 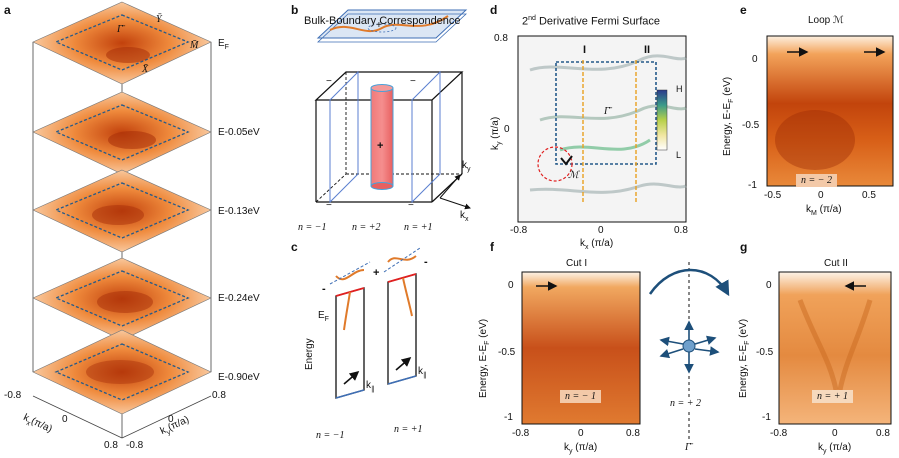 I want to click on layer-label-2: E-0.13eV, so click(x=239, y=211).